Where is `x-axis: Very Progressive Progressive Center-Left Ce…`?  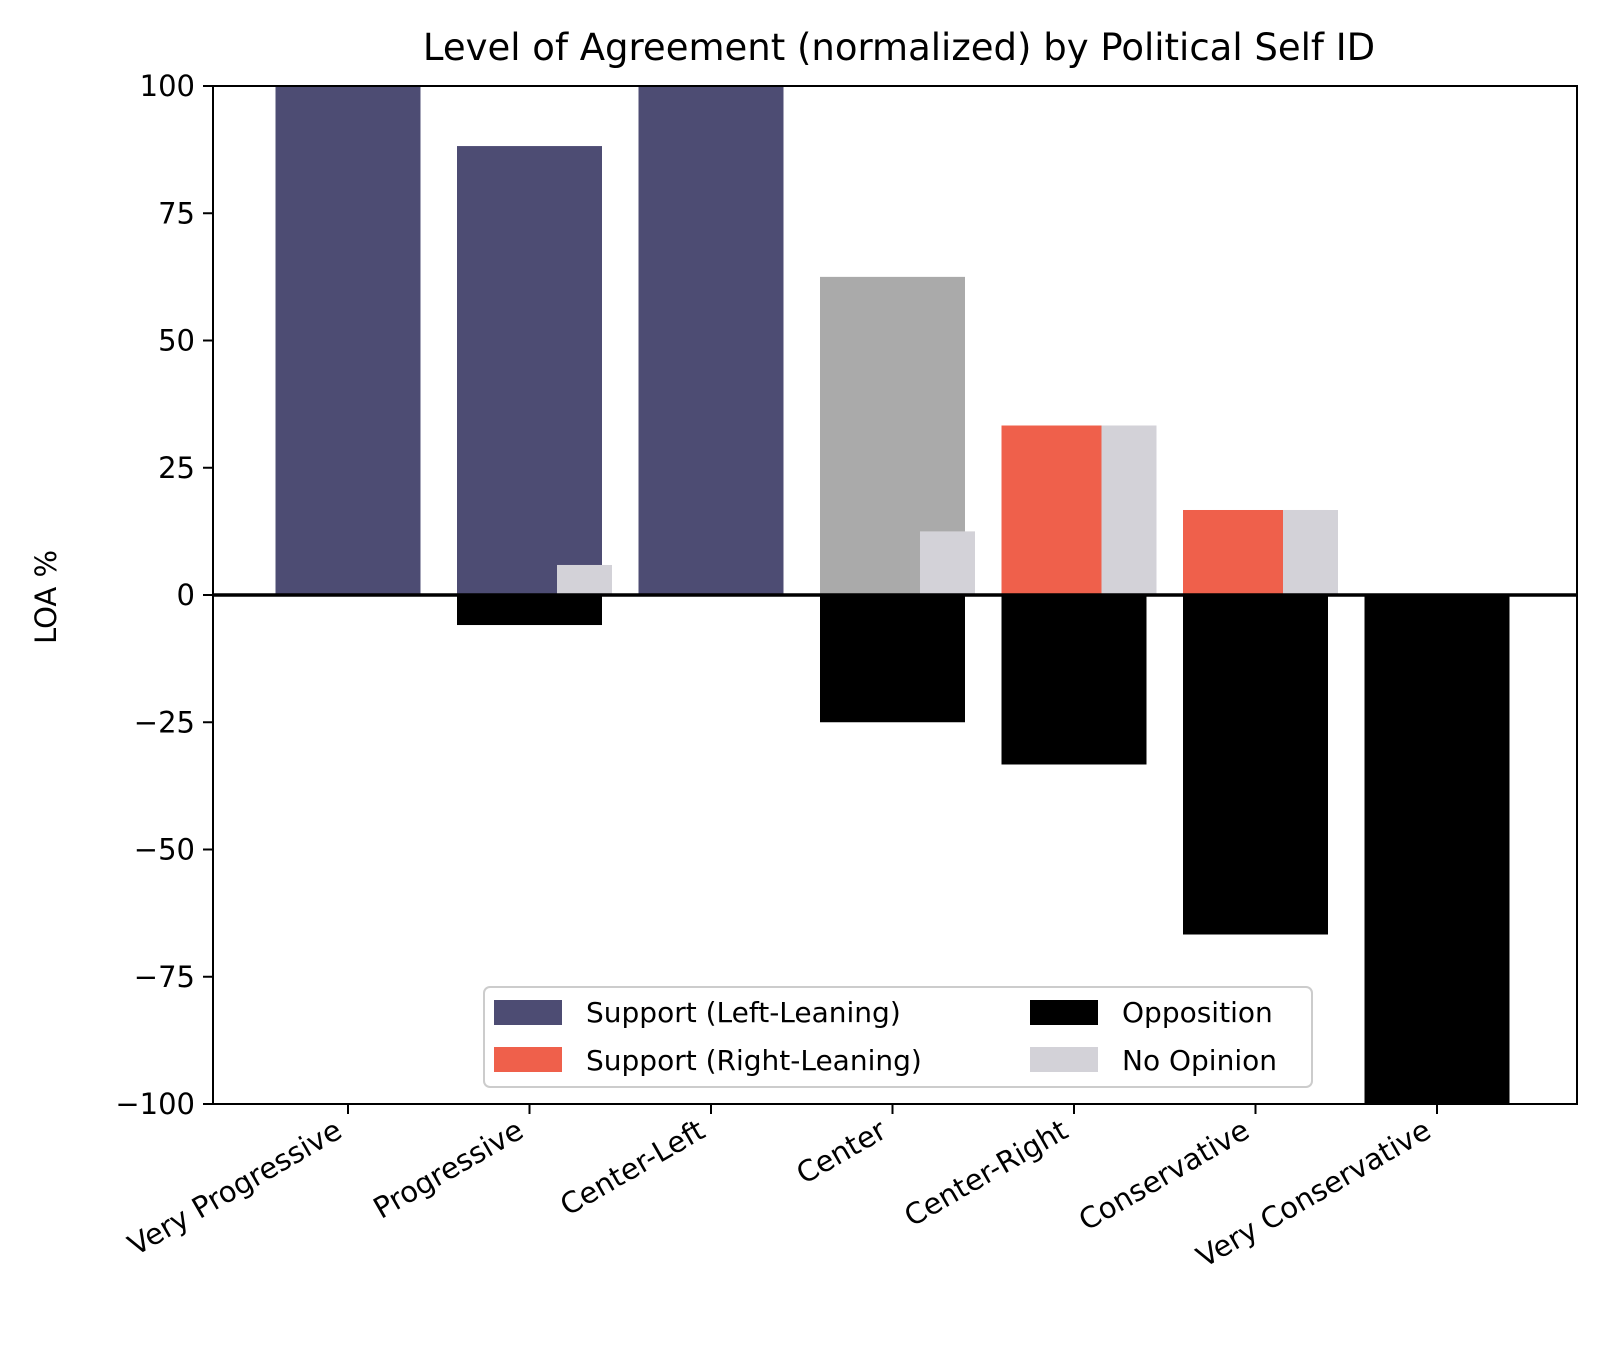
x-axis: Very Progressive Progressive Center-Left Ce… is located at coordinates (780, 1189).